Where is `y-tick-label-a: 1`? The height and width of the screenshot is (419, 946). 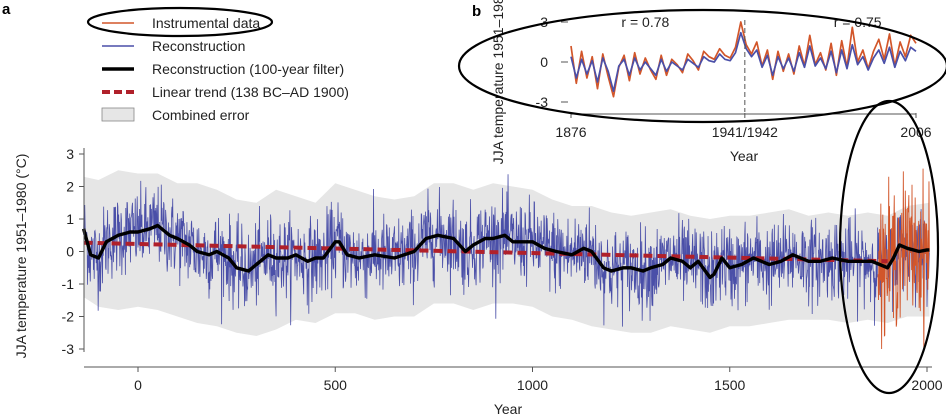
y-tick-label-a: 1 is located at coordinates (70, 219).